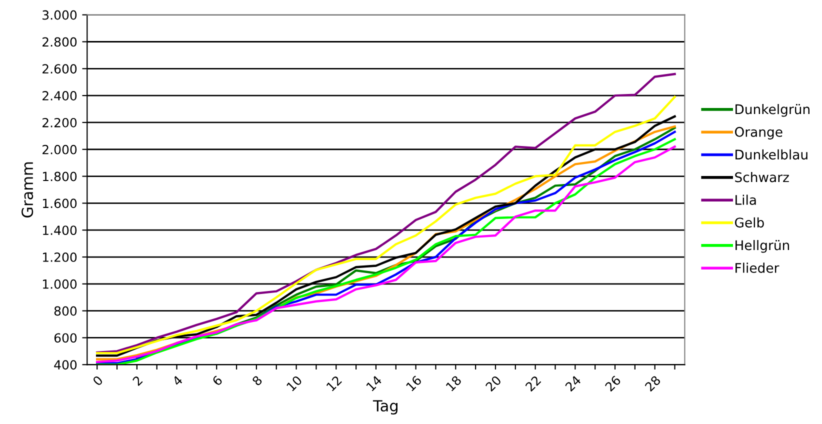  I want to click on y-tick-label: 2.600, so click(59, 69).